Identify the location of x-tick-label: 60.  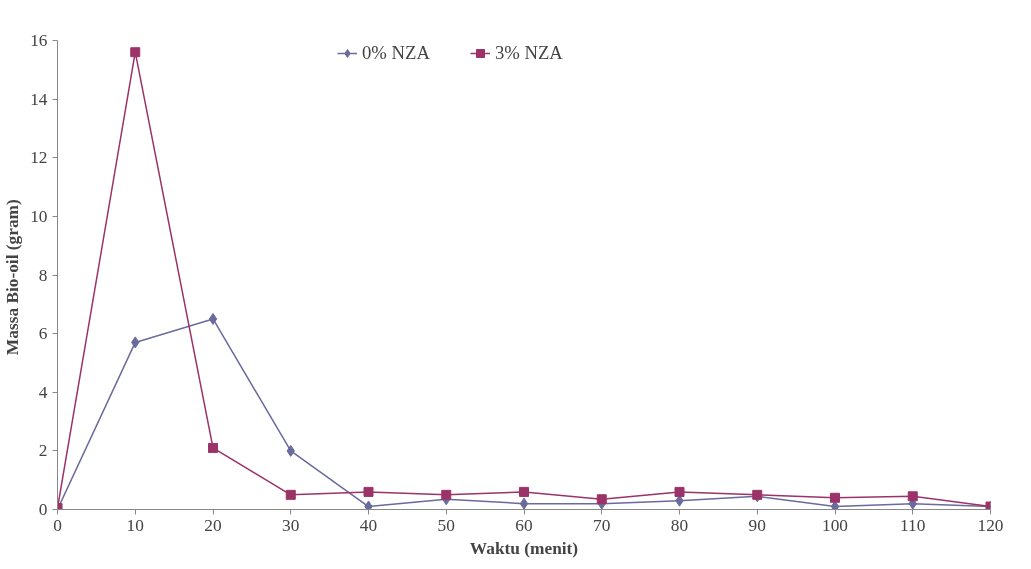
(524, 525).